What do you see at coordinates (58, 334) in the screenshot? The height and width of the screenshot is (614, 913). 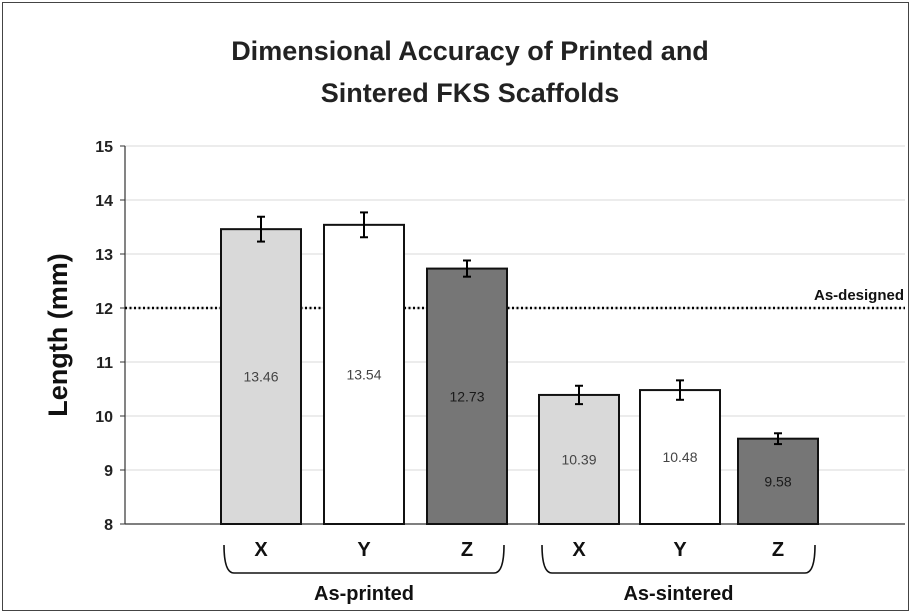 I see `y-axis-label: Length (mm)` at bounding box center [58, 334].